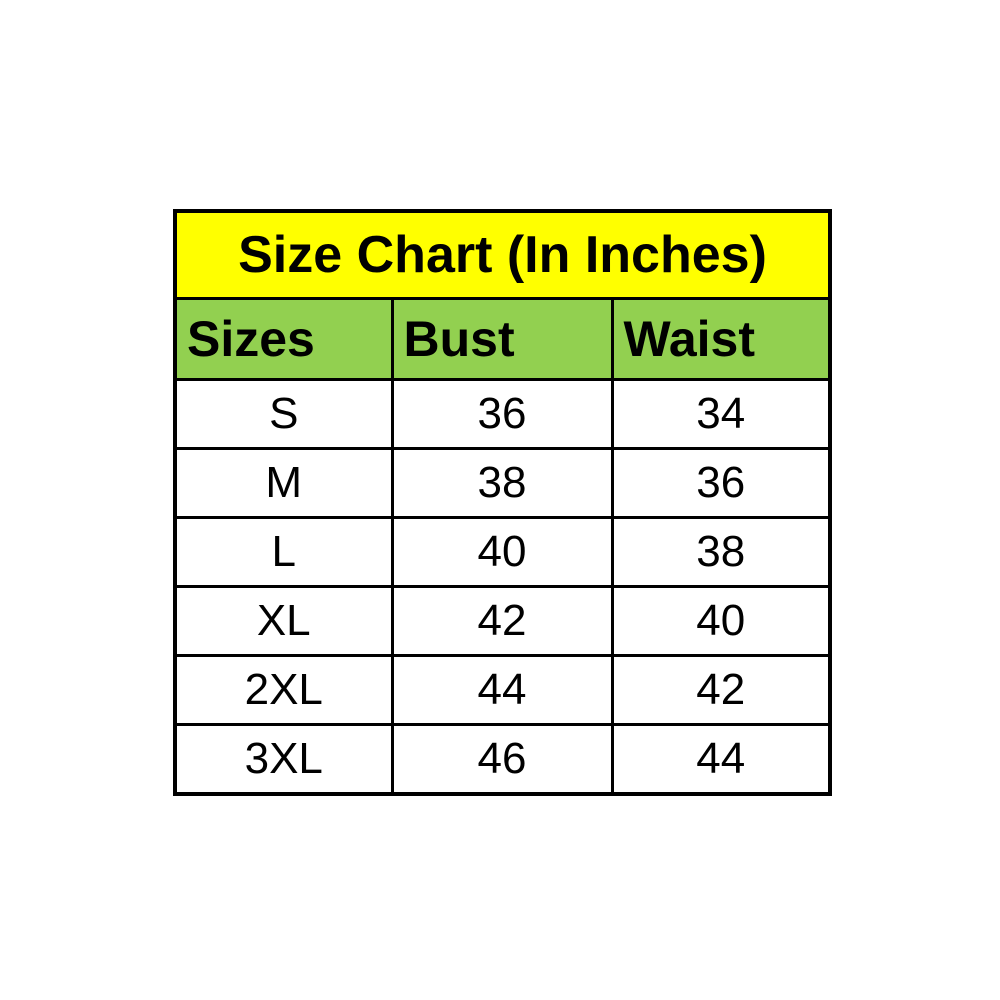  I want to click on waist-cell: 40, so click(721, 621).